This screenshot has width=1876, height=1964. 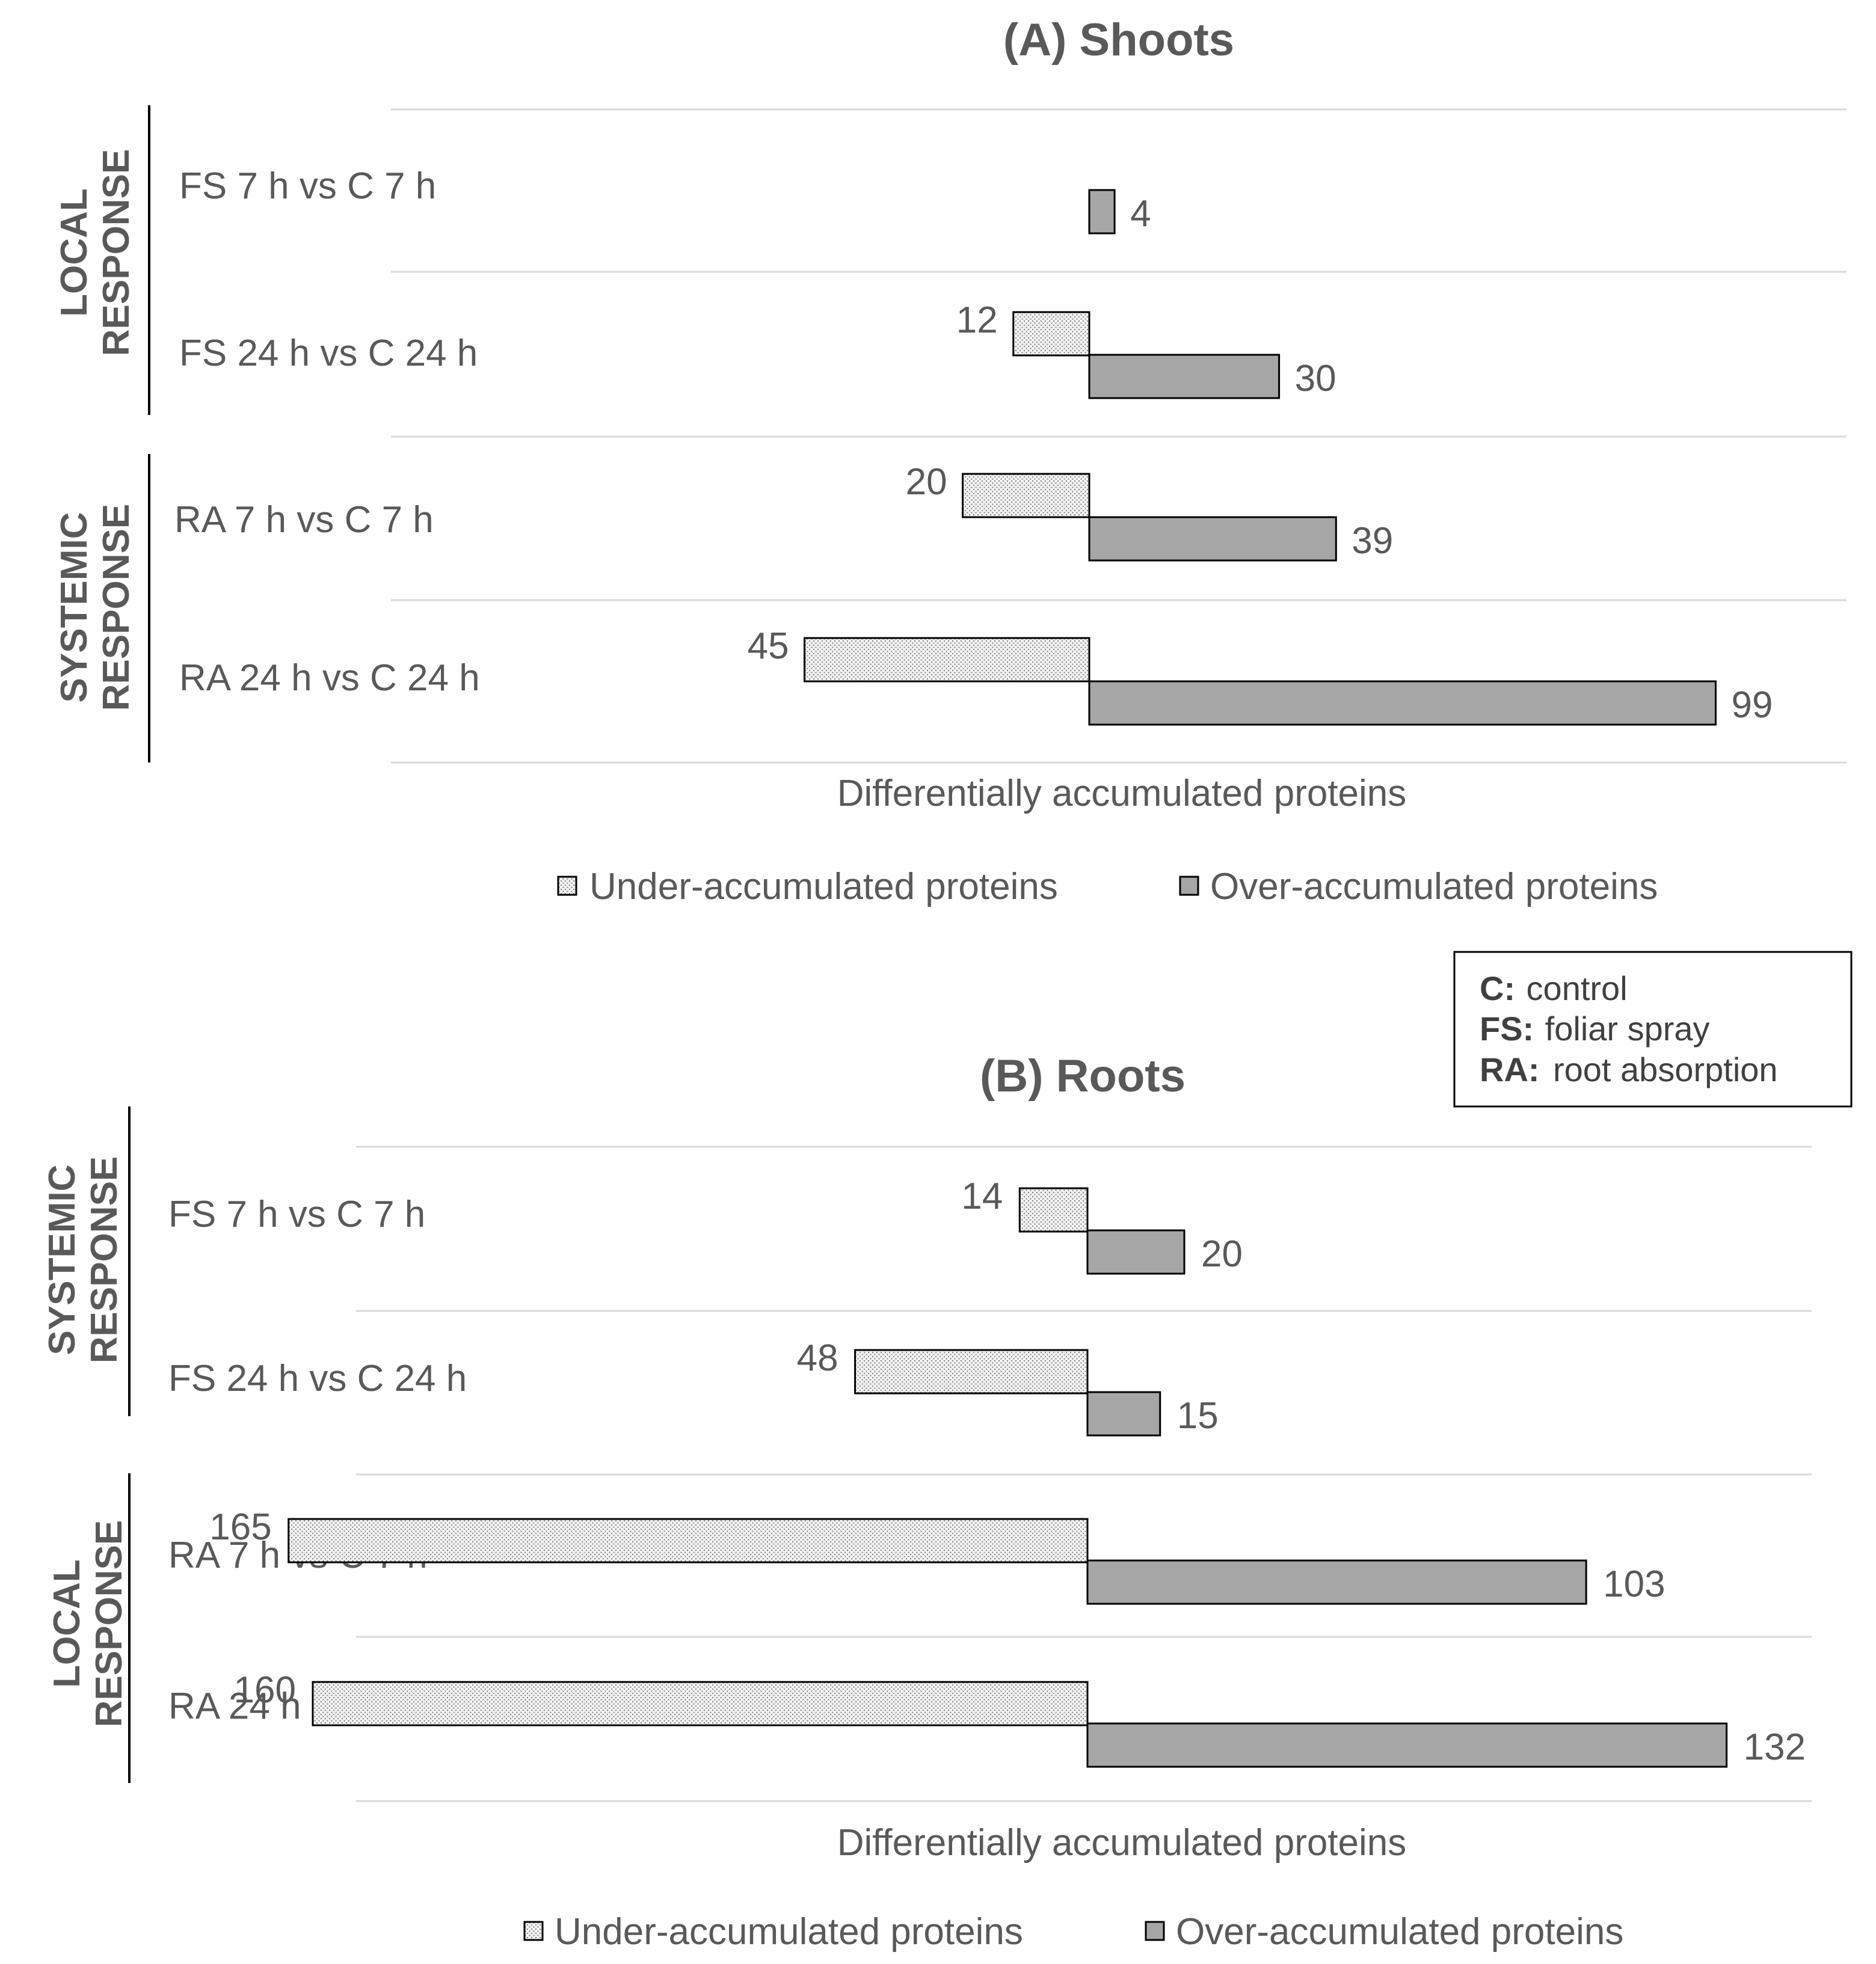 I want to click on data-label-under: 12, so click(x=977, y=320).